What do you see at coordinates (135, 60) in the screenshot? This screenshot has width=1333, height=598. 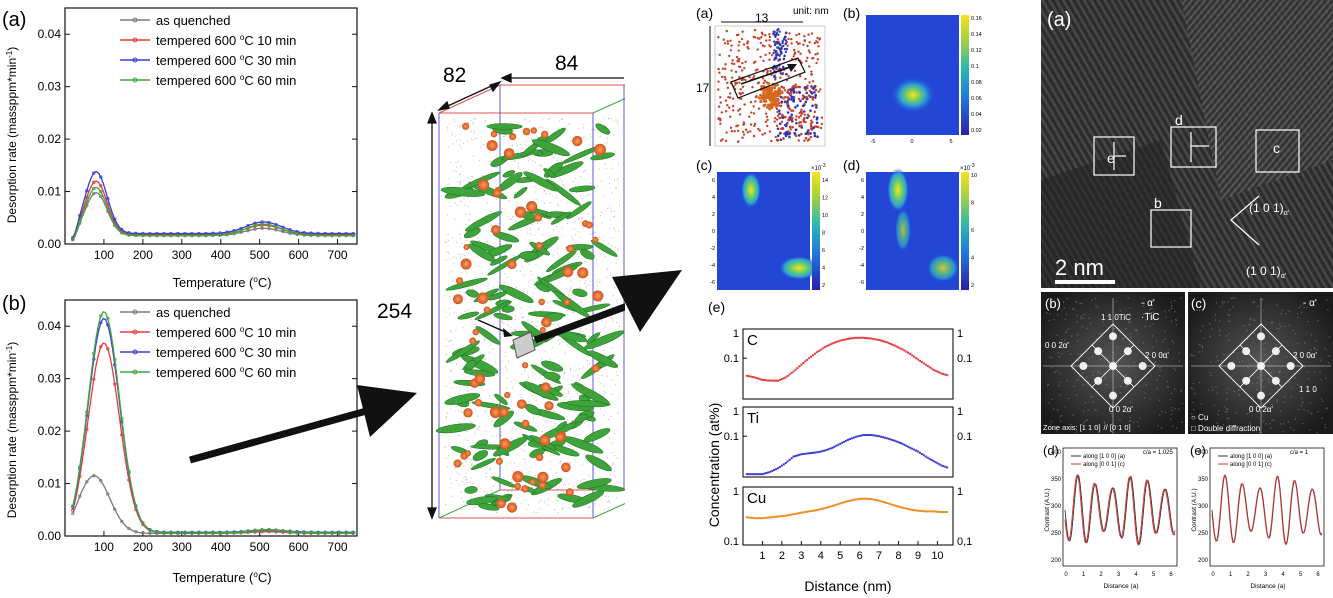 I see `legend-marker` at bounding box center [135, 60].